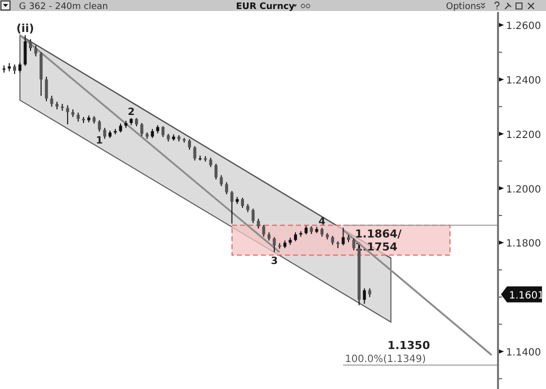  What do you see at coordinates (523, 26) in the screenshot?
I see `y-tick-label: 1.2600` at bounding box center [523, 26].